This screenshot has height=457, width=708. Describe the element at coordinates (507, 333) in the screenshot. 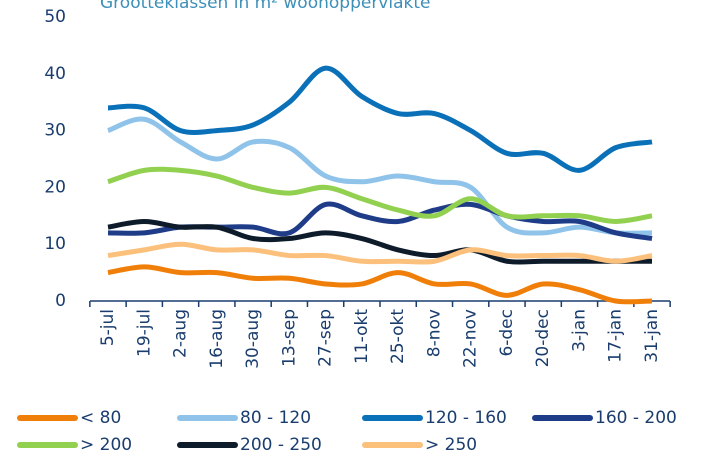

I see `x-tick-label: 6-dec` at that location.